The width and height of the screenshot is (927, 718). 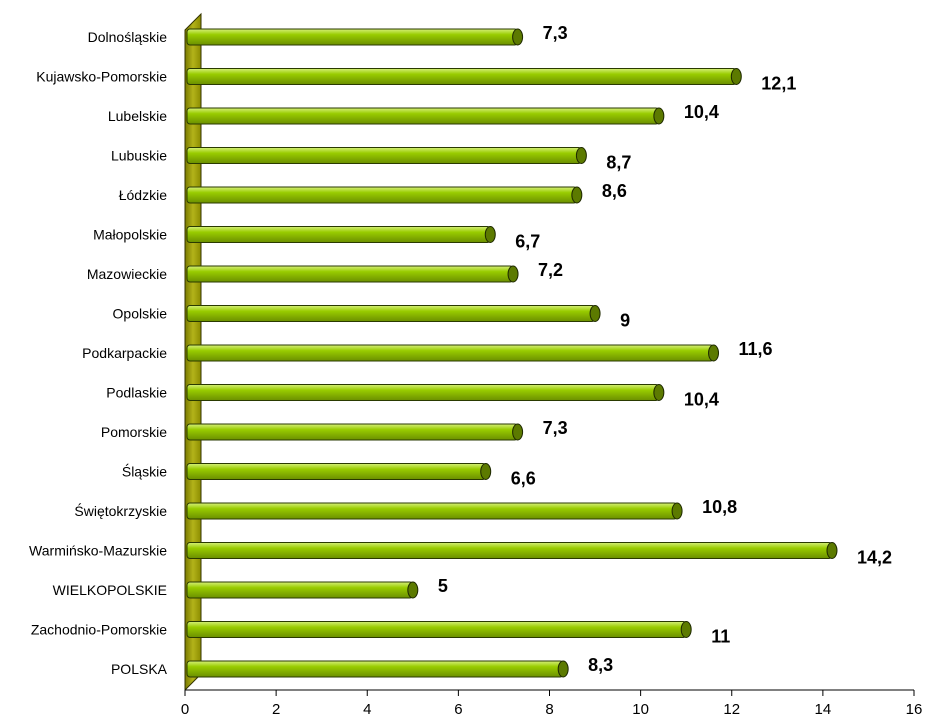 I want to click on value-label: 11, so click(x=720, y=637).